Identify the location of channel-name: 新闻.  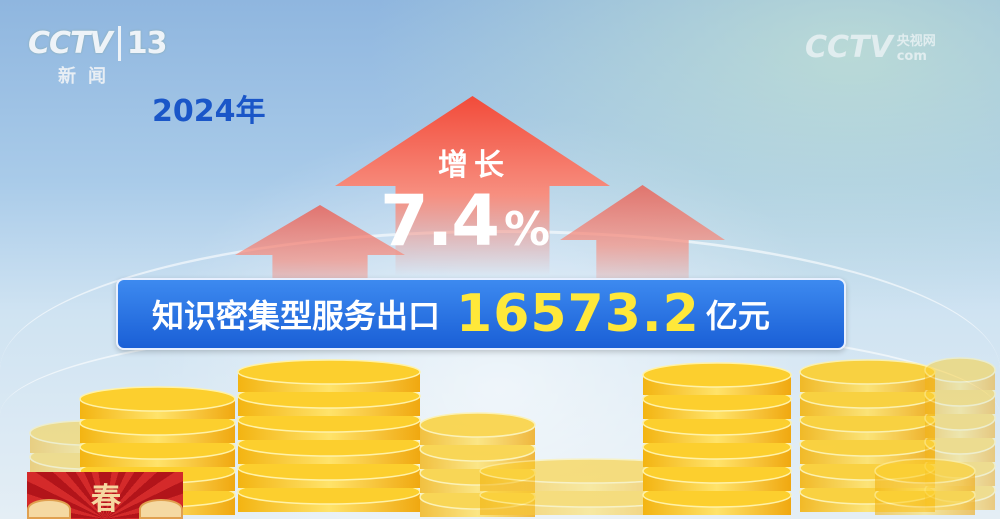
(88, 76).